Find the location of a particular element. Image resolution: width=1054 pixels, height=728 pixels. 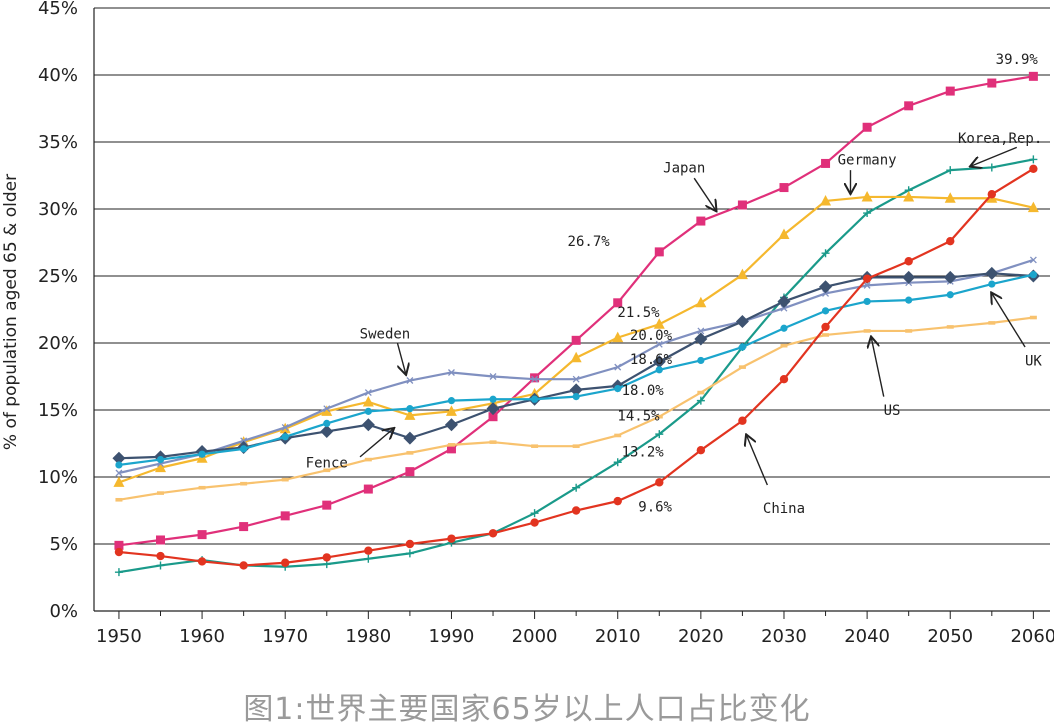

series-label-us: US is located at coordinates (892, 411).